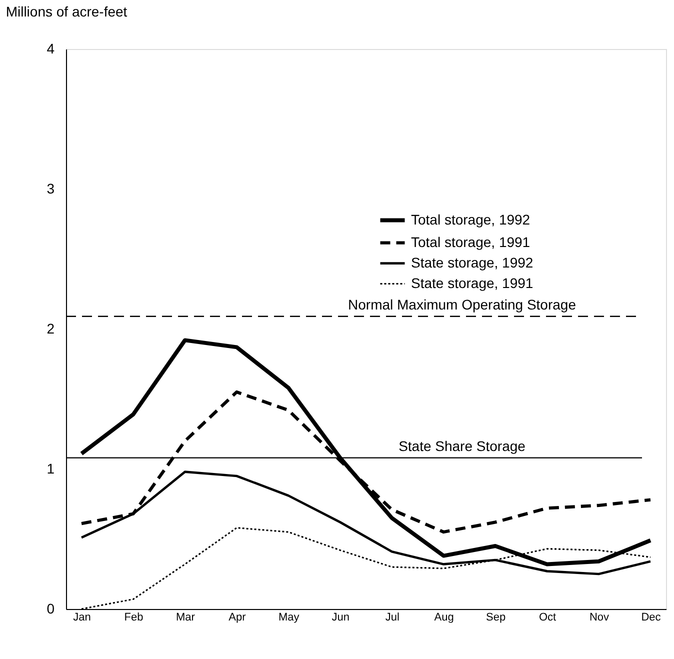 This screenshot has height=659, width=674. I want to click on legend-label: State storage, 1992, so click(472, 262).